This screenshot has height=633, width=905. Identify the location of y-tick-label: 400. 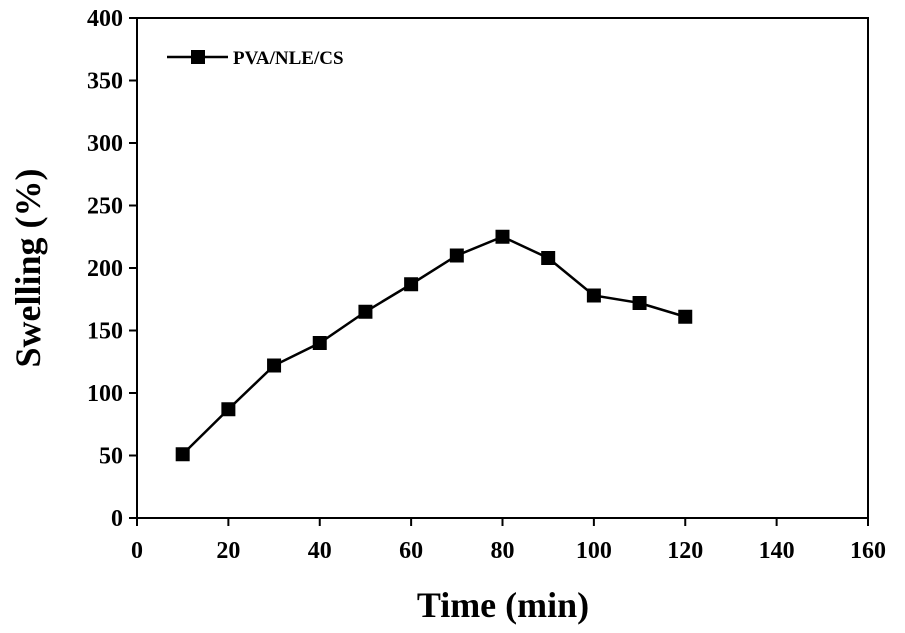
(105, 19).